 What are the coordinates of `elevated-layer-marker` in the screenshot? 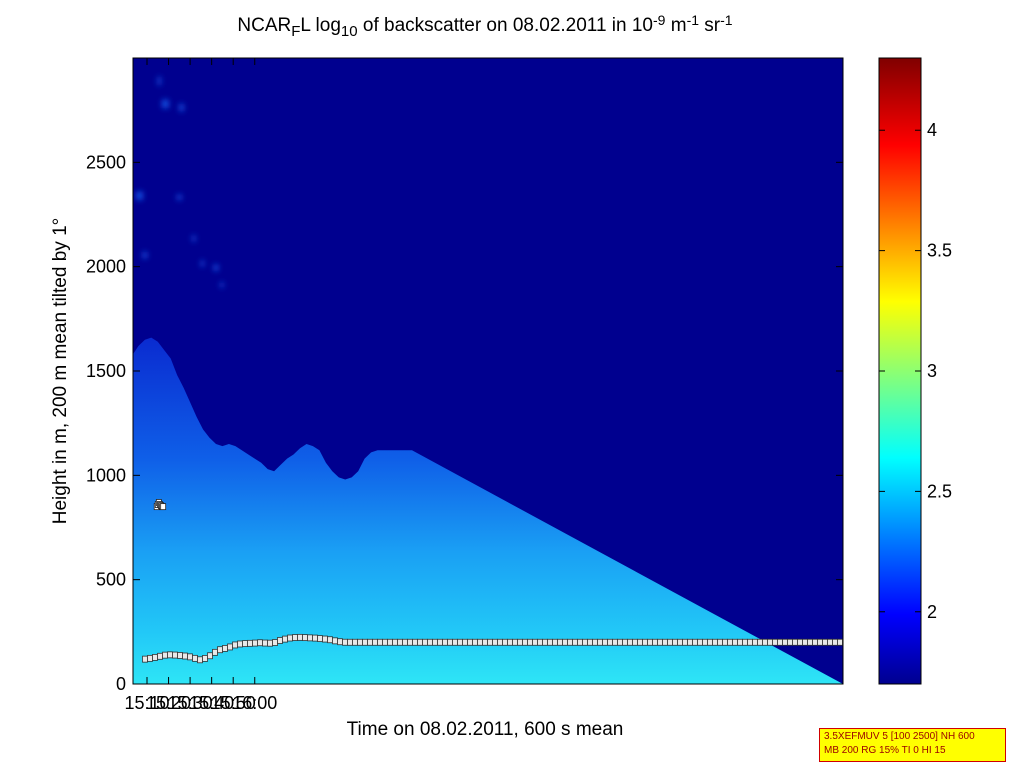 It's located at (163, 507).